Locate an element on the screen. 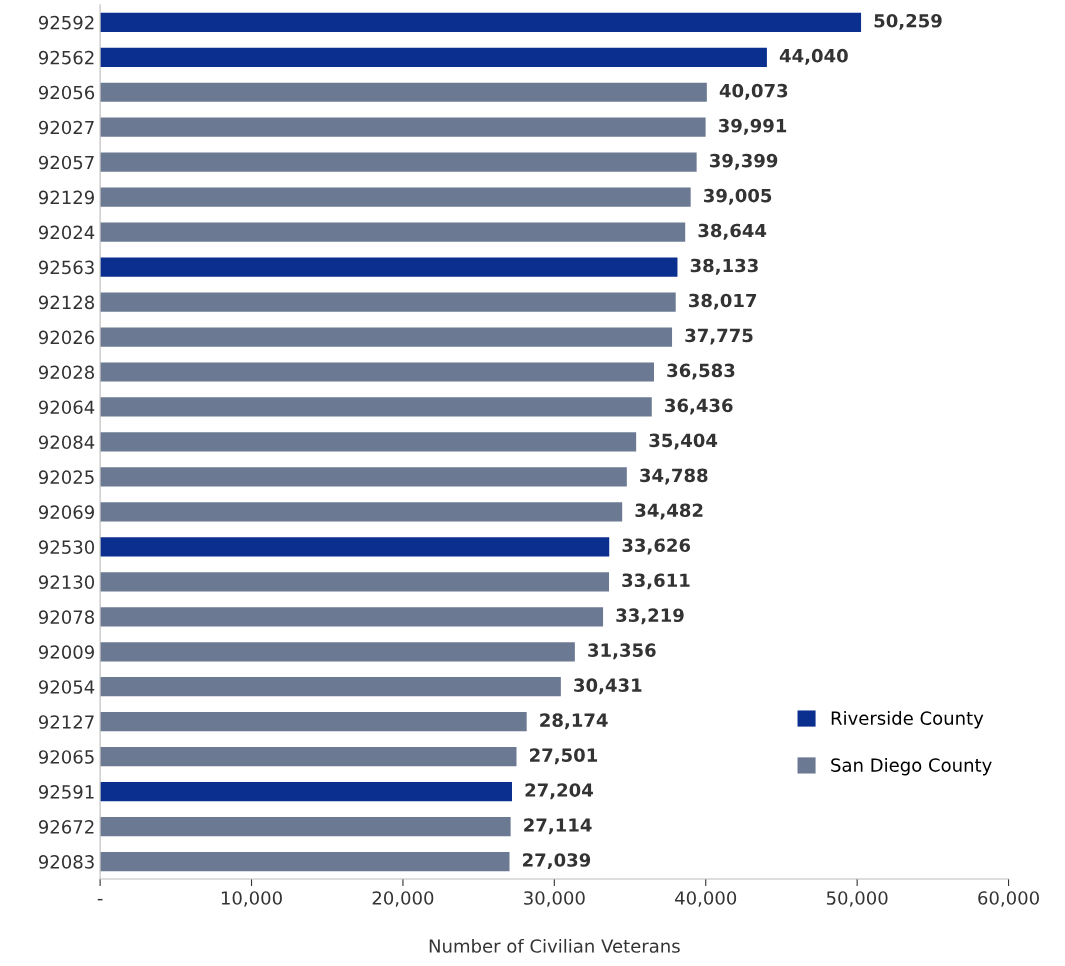 This screenshot has height=966, width=1065. y-tick-label: 92127 is located at coordinates (66, 722).